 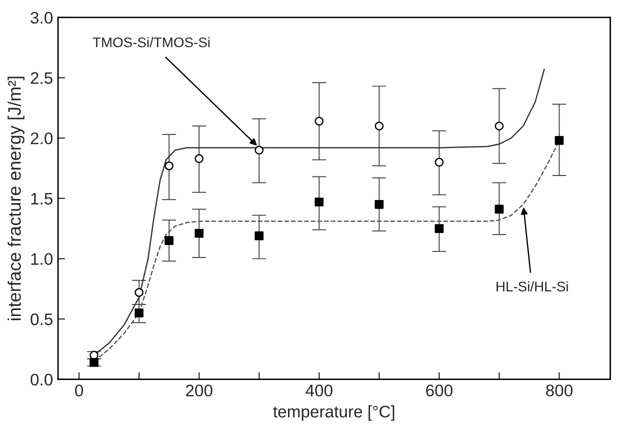 I want to click on y-tick-label: 2.0, so click(x=41, y=138).